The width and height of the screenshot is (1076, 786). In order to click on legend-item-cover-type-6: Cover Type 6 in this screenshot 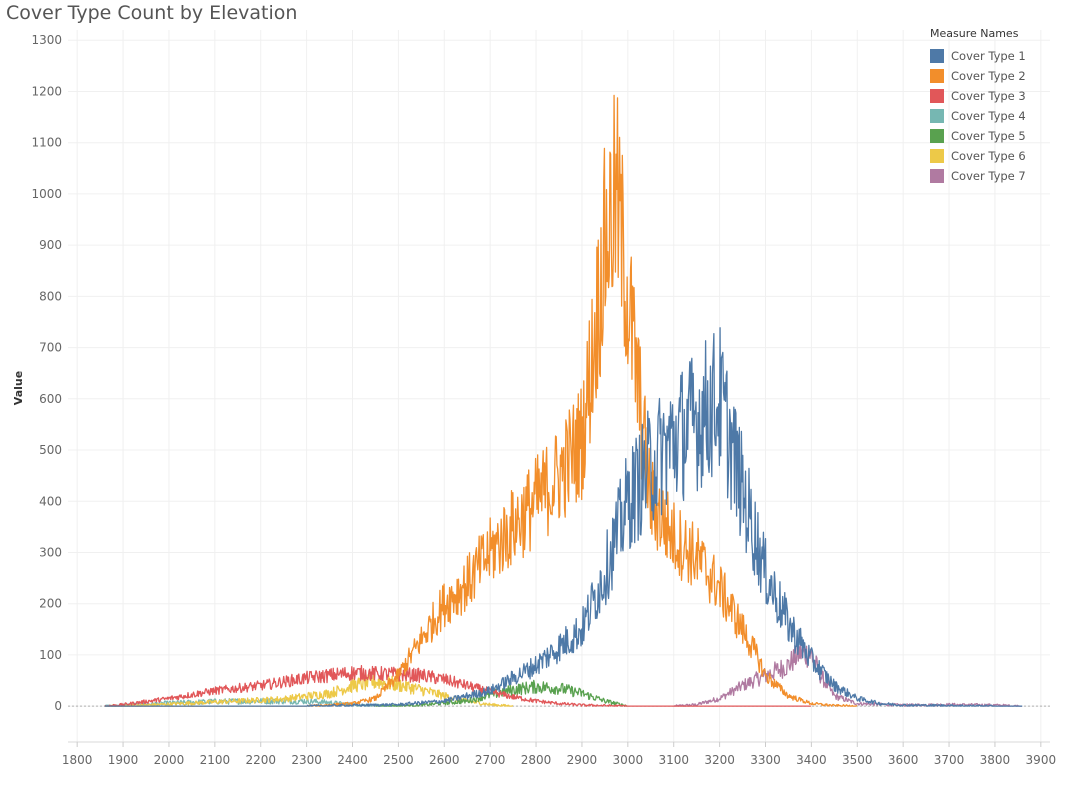, I will do `click(978, 156)`.